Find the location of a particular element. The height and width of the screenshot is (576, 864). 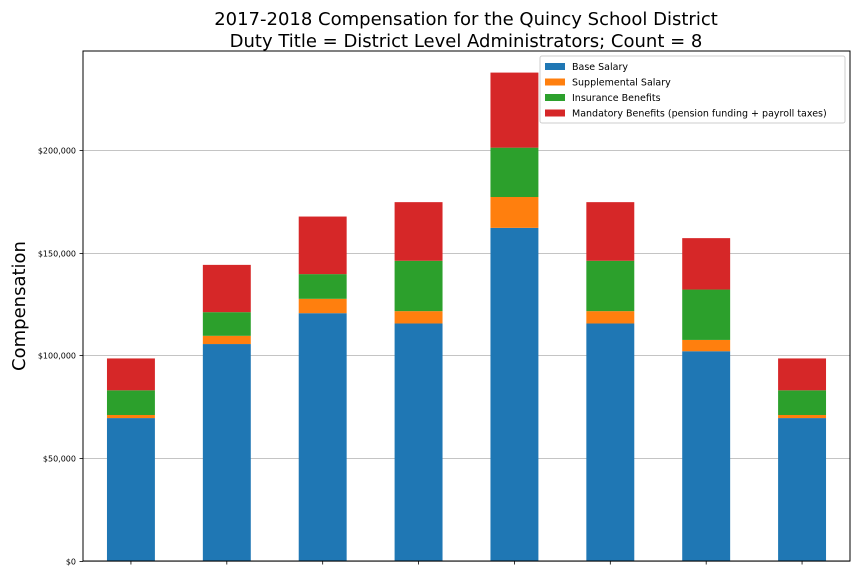

x-axis is located at coordinates (466, 563).